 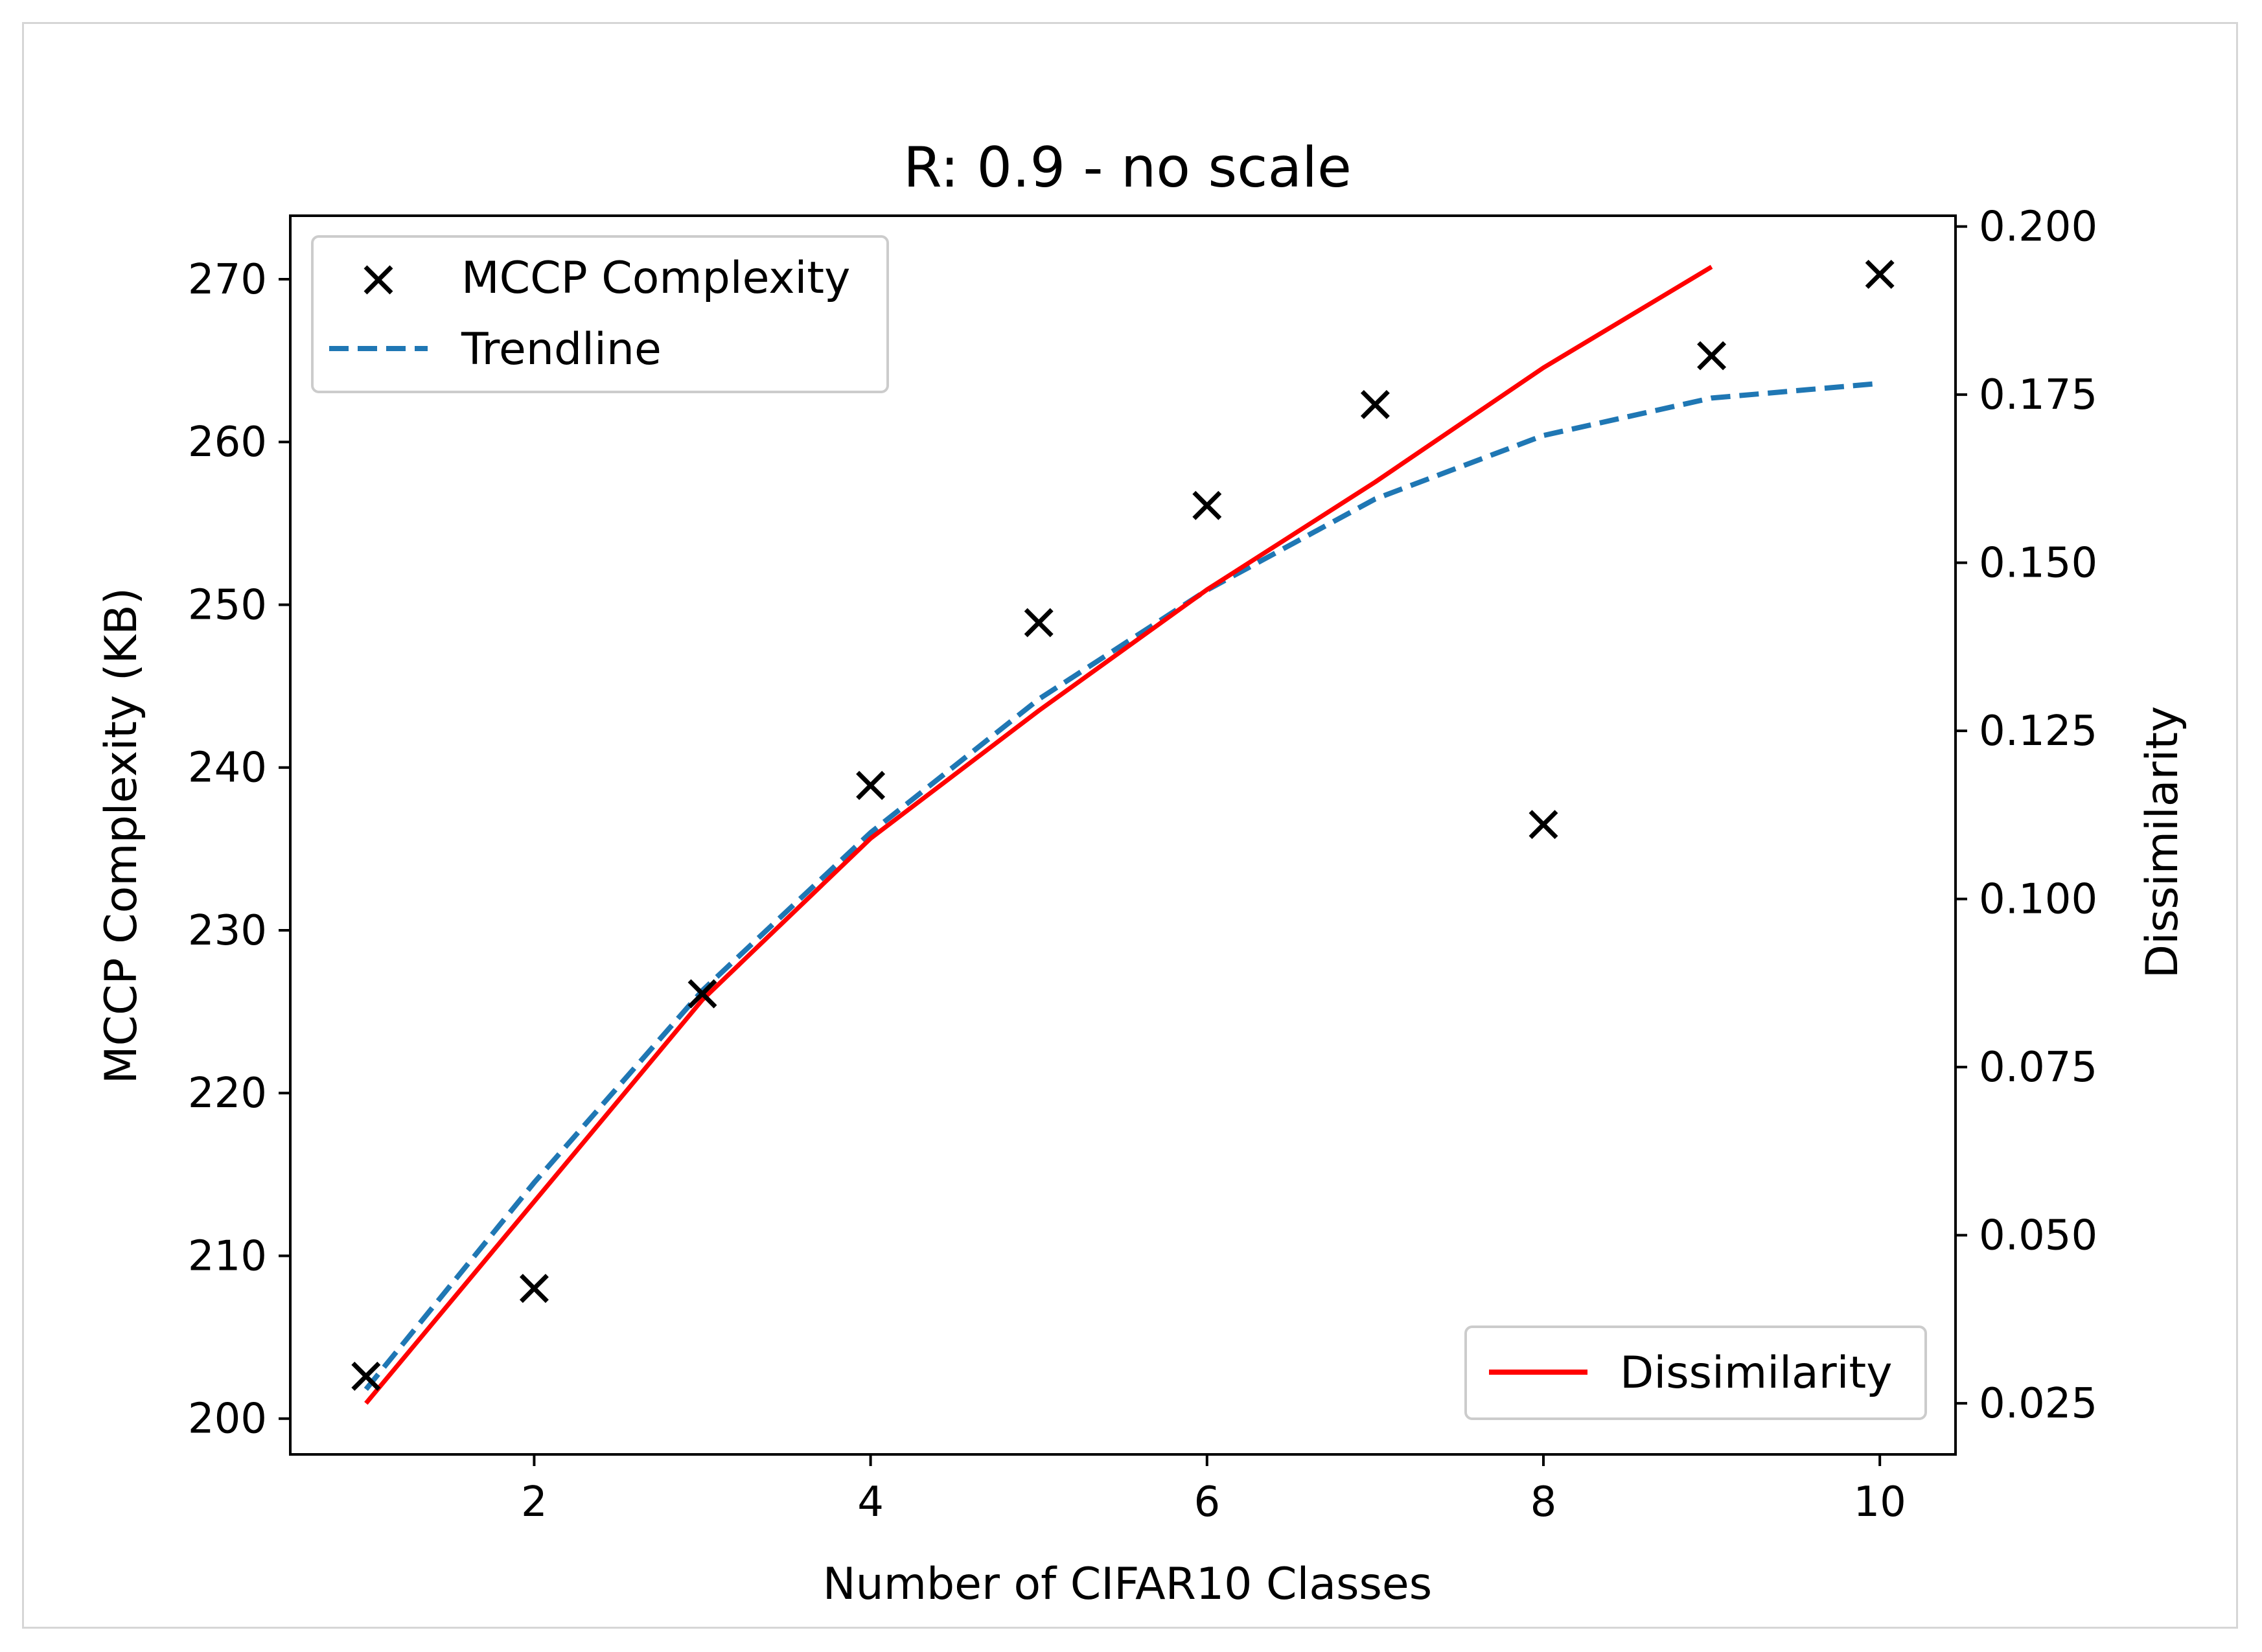 I want to click on y2-tick-label: 0.200, so click(x=2038, y=227).